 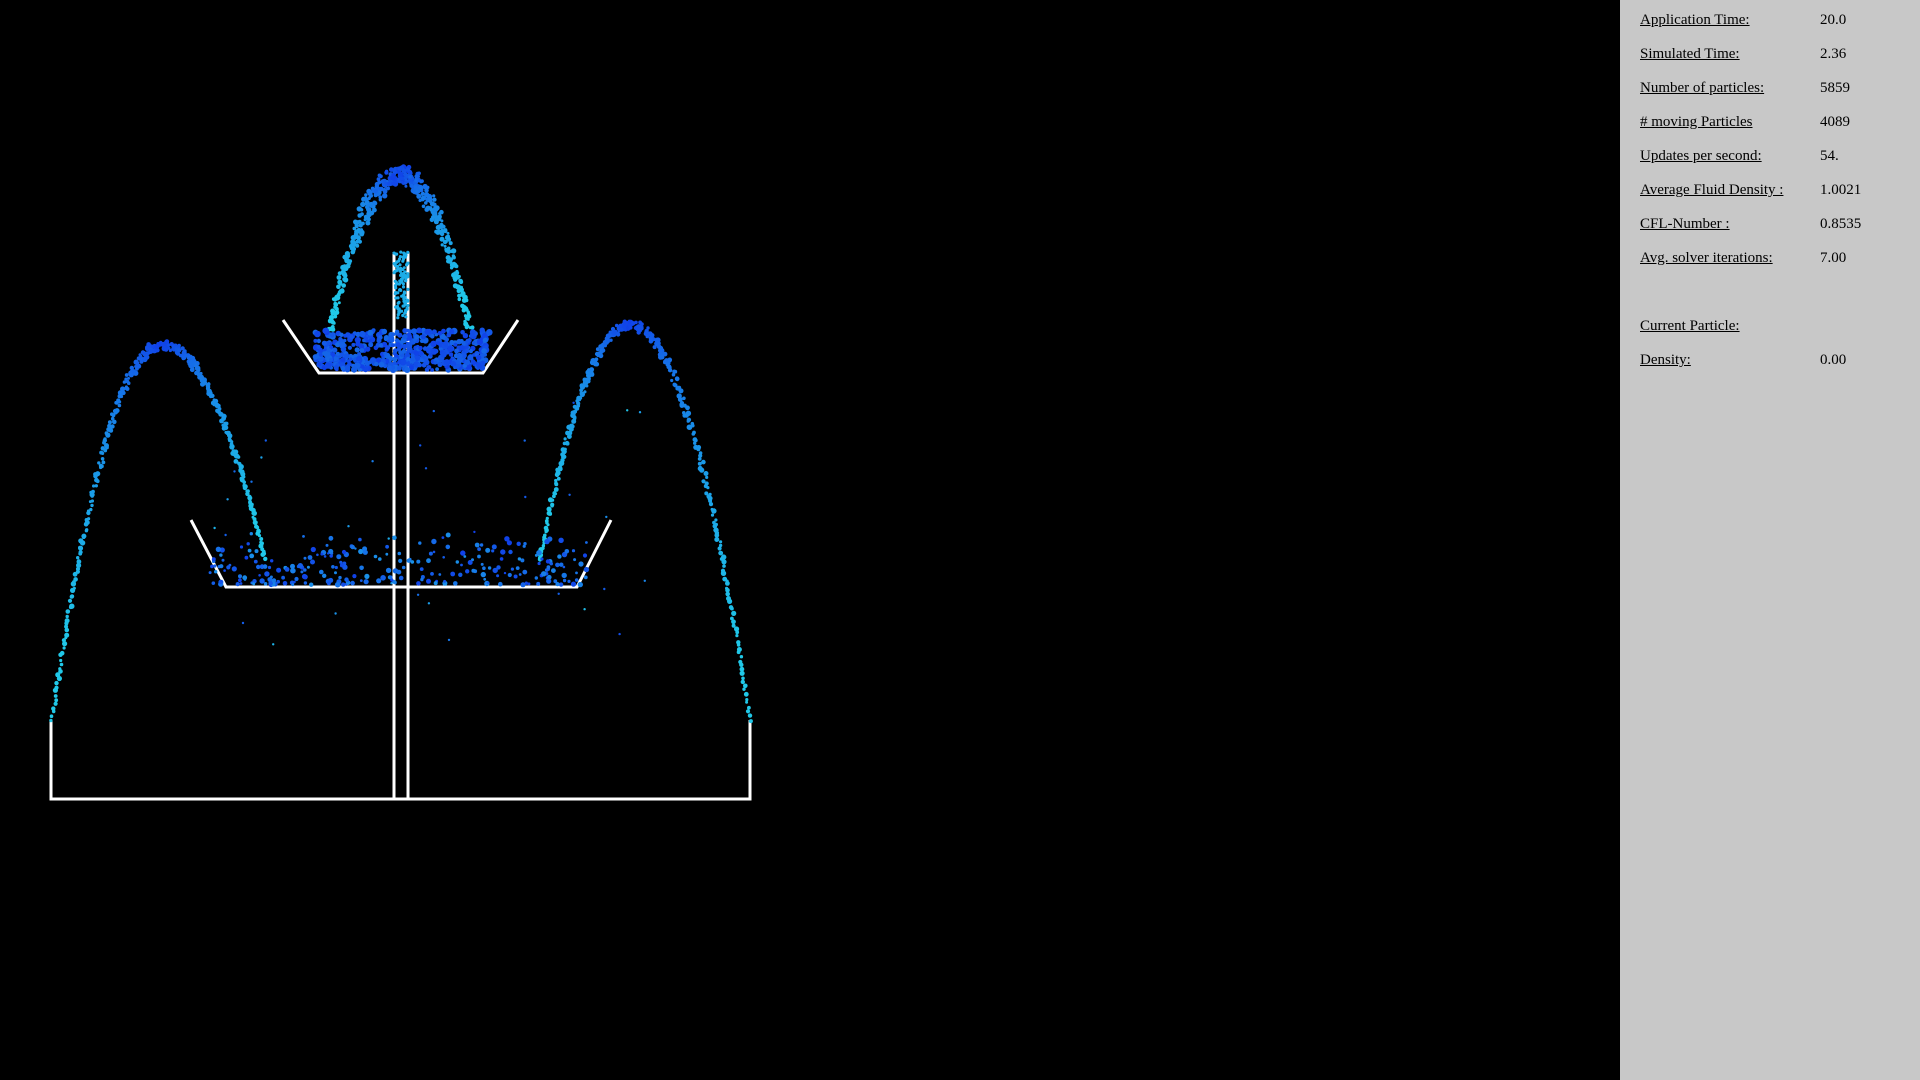 I want to click on stat-value: 0.8535, so click(x=1841, y=224).